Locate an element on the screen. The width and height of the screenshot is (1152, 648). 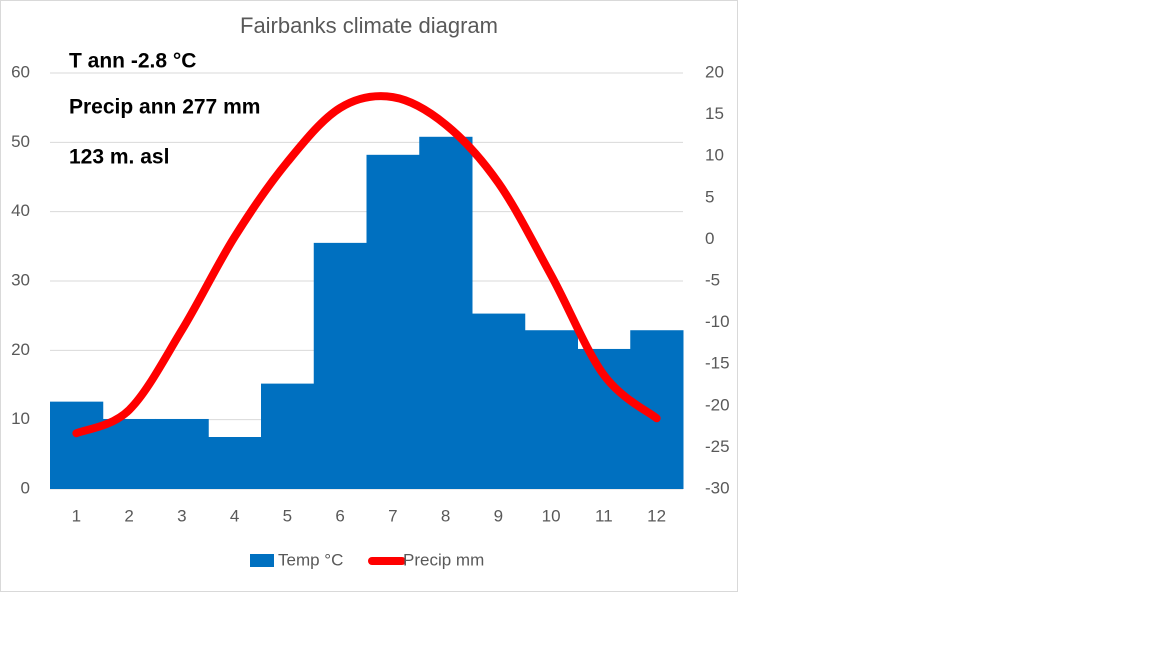
y-tick-label: 30 is located at coordinates (20, 279).